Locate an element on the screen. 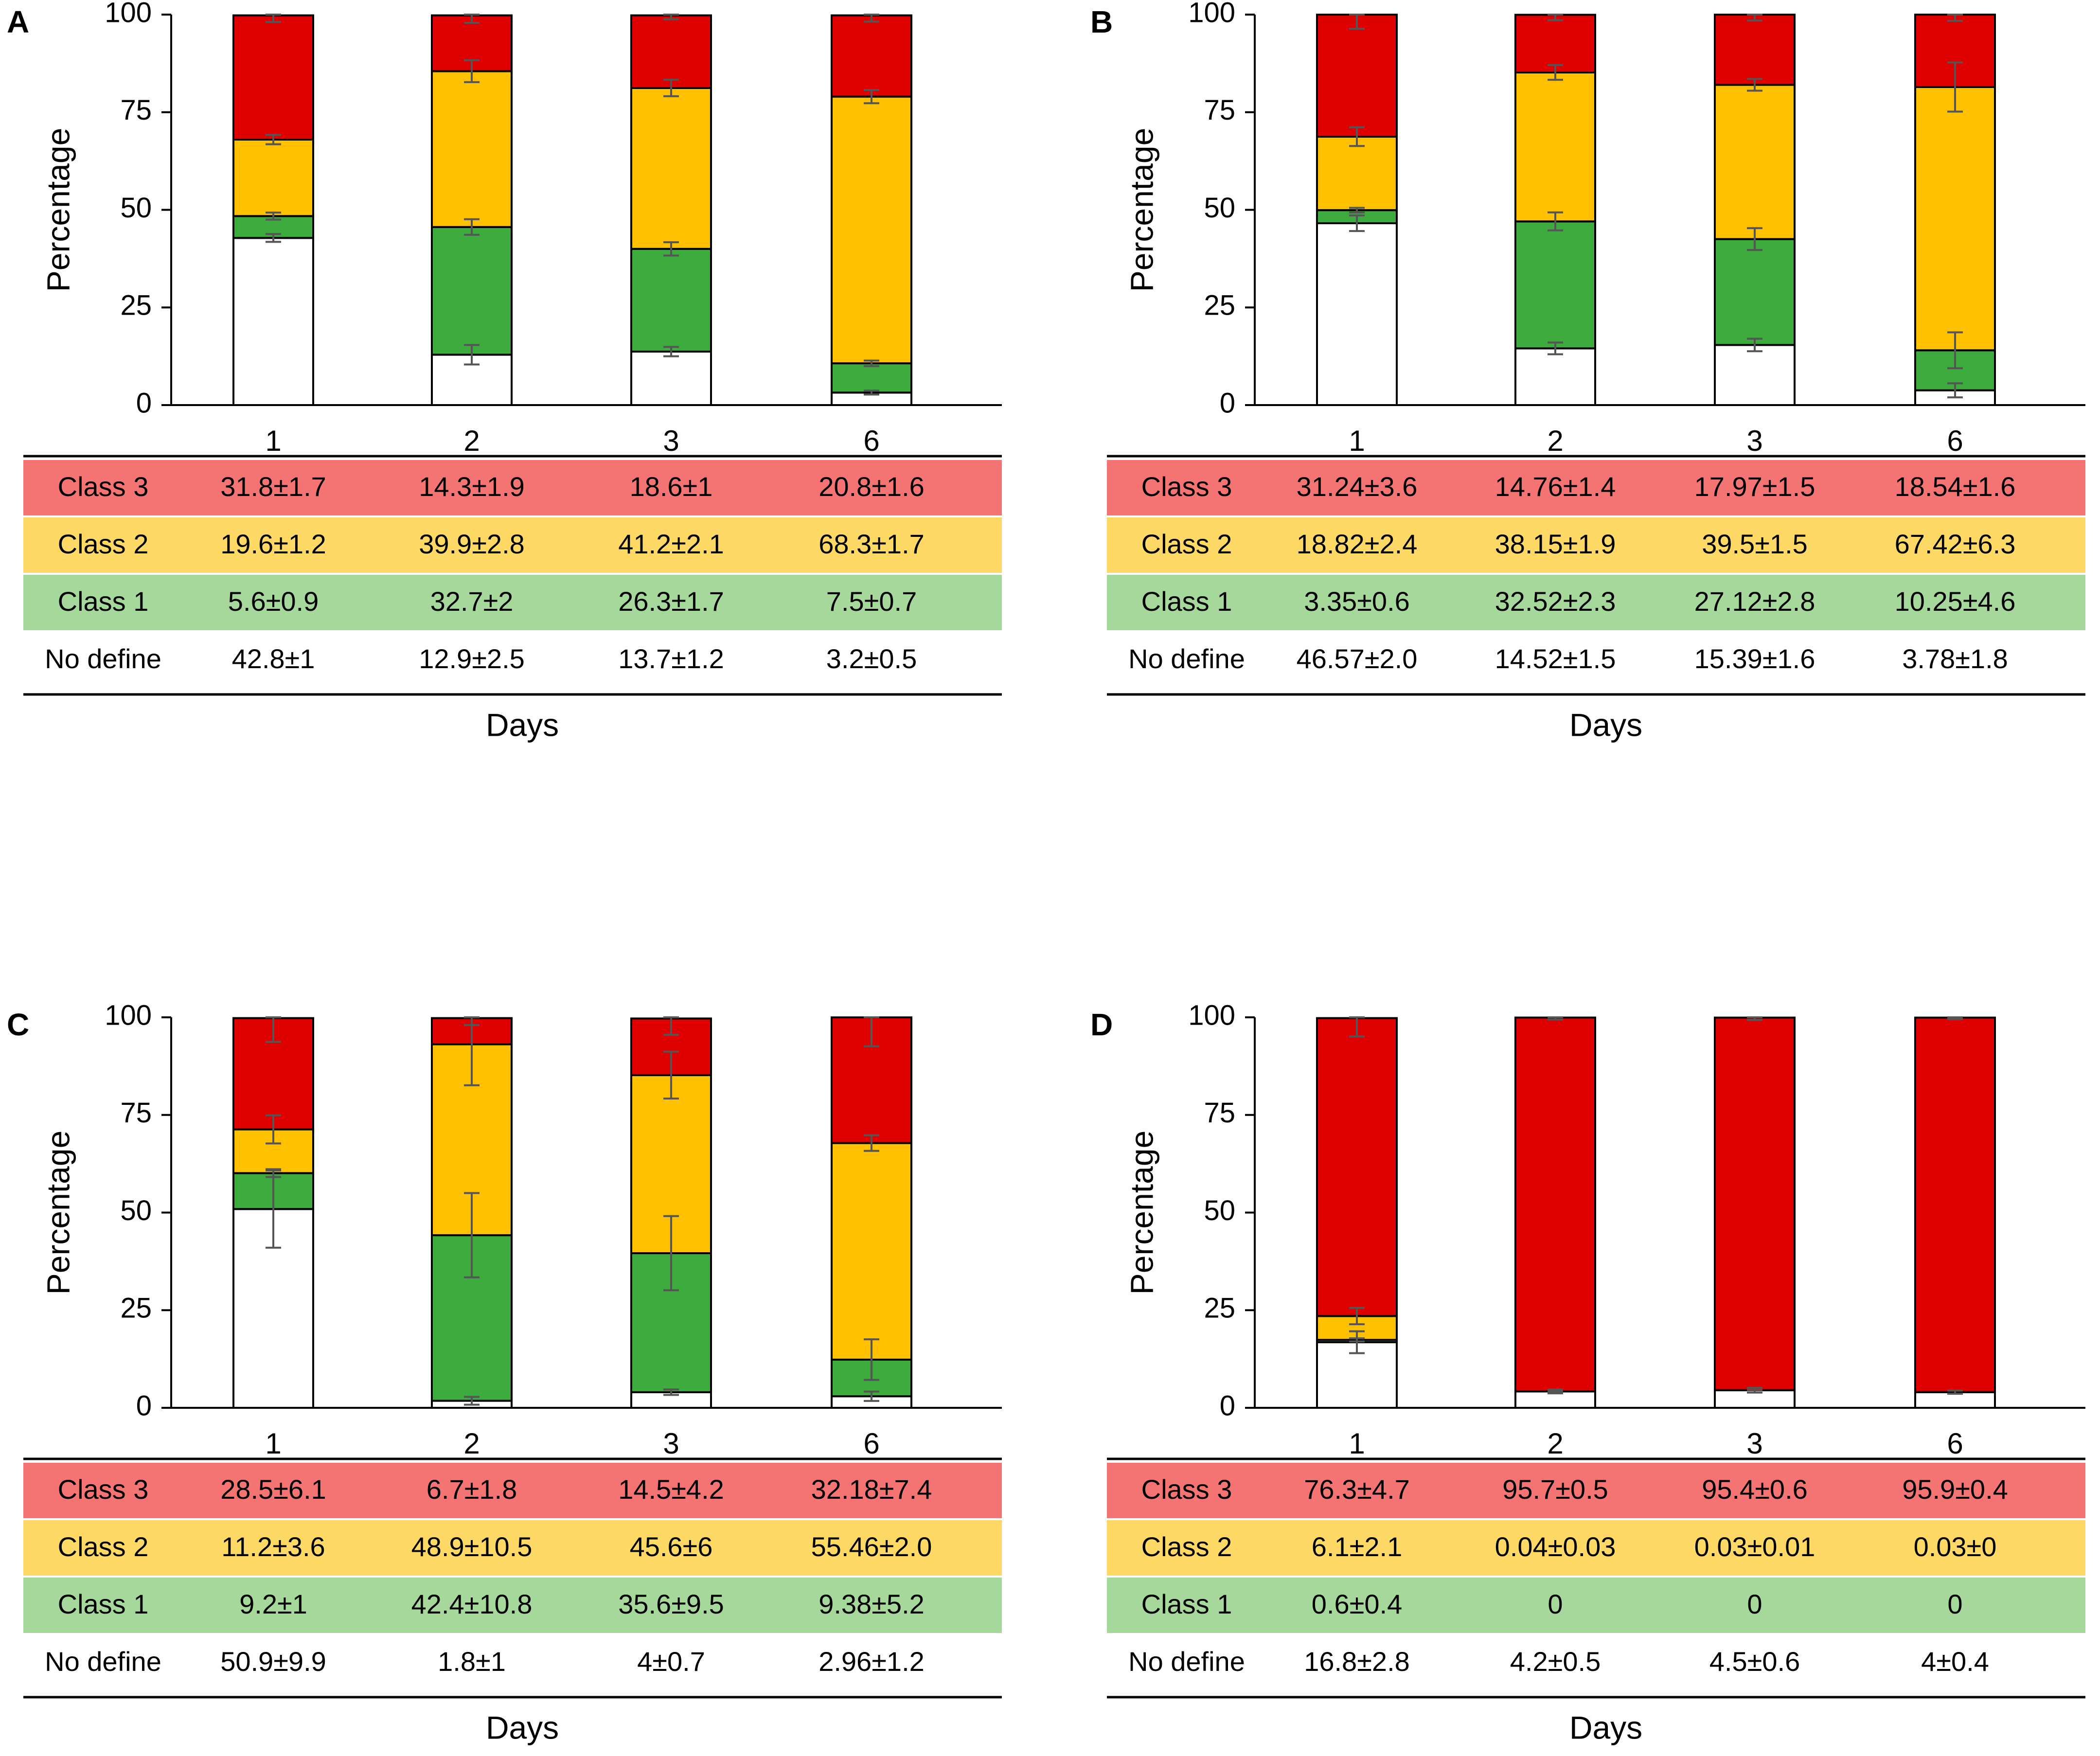 Image resolution: width=2100 pixels, height=1756 pixels. table-cell: 14.76±1.4 is located at coordinates (1556, 486).